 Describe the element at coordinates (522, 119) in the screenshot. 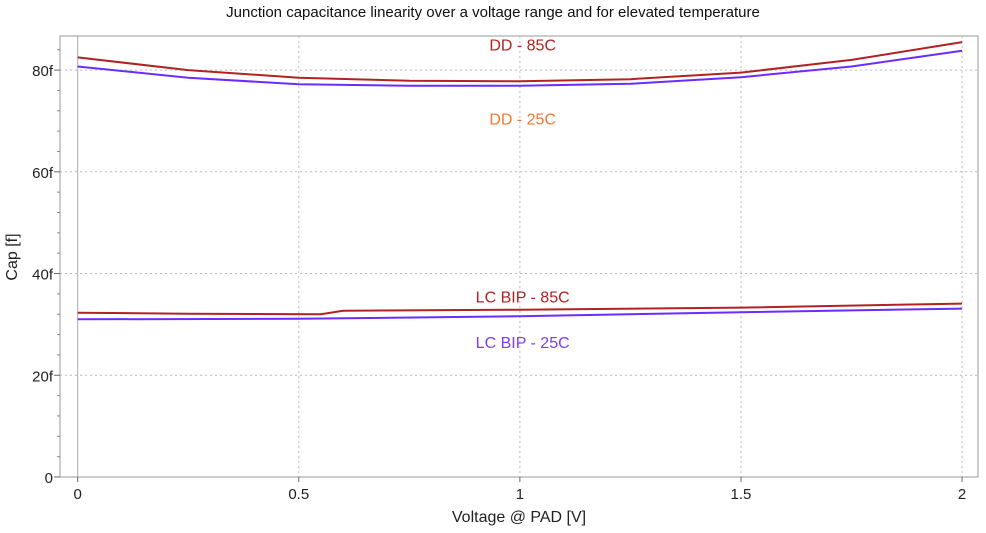

I see `series-label: DD - 25C` at that location.